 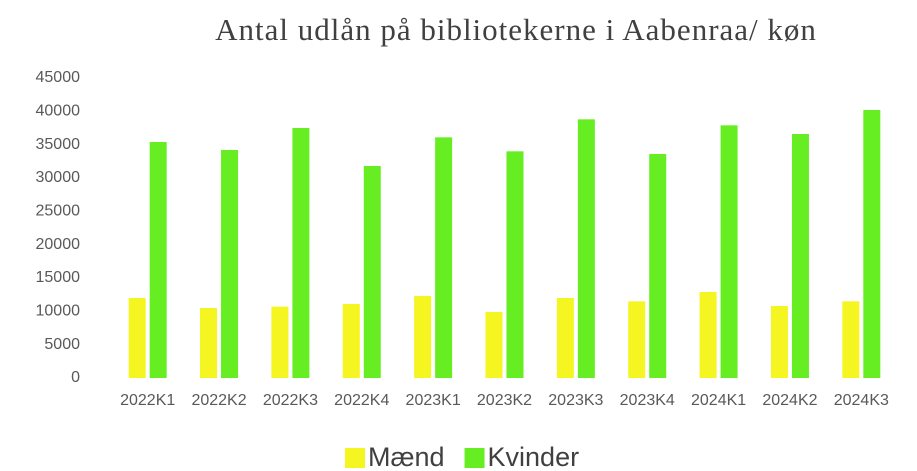 What do you see at coordinates (58, 211) in the screenshot?
I see `y-tick-label: 25000` at bounding box center [58, 211].